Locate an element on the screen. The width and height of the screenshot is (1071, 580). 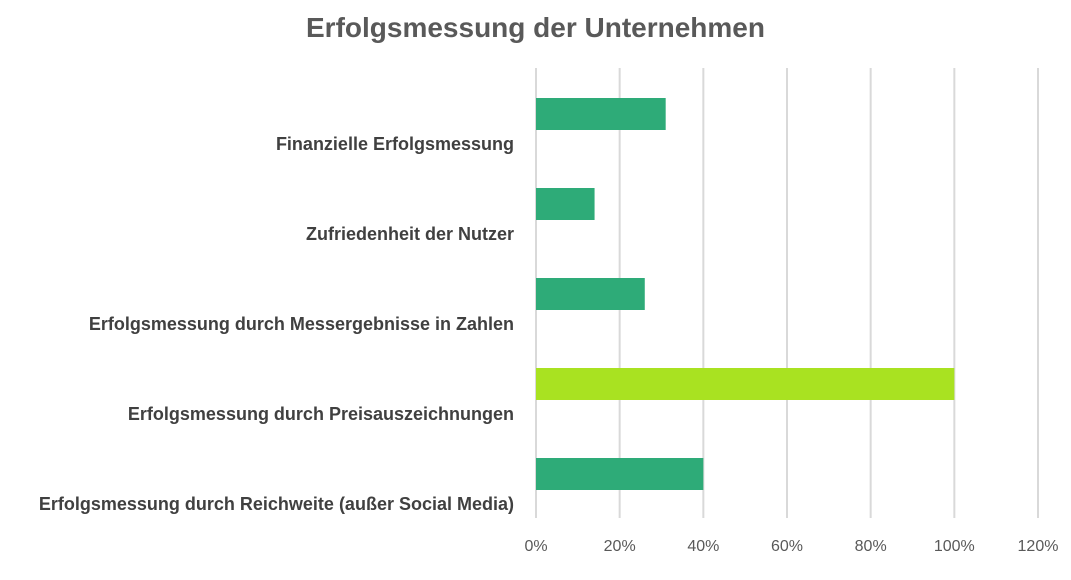
category-label: Finanzielle Erfolgsmessung is located at coordinates (395, 144).